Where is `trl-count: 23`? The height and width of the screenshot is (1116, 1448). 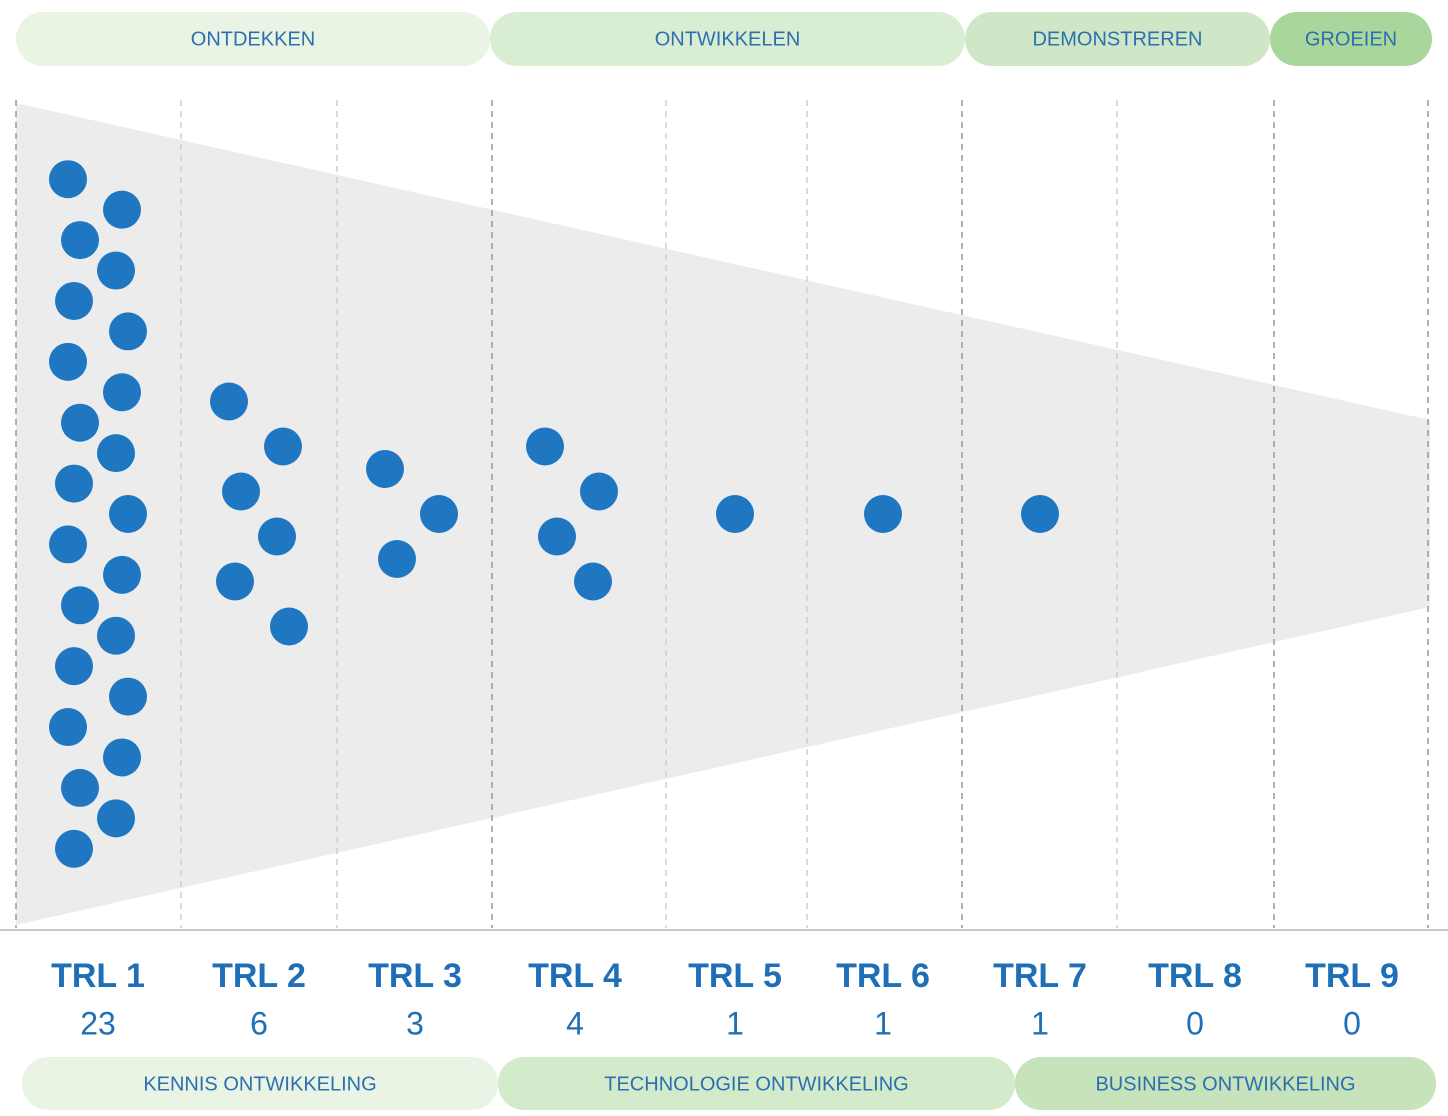 trl-count: 23 is located at coordinates (98, 1023).